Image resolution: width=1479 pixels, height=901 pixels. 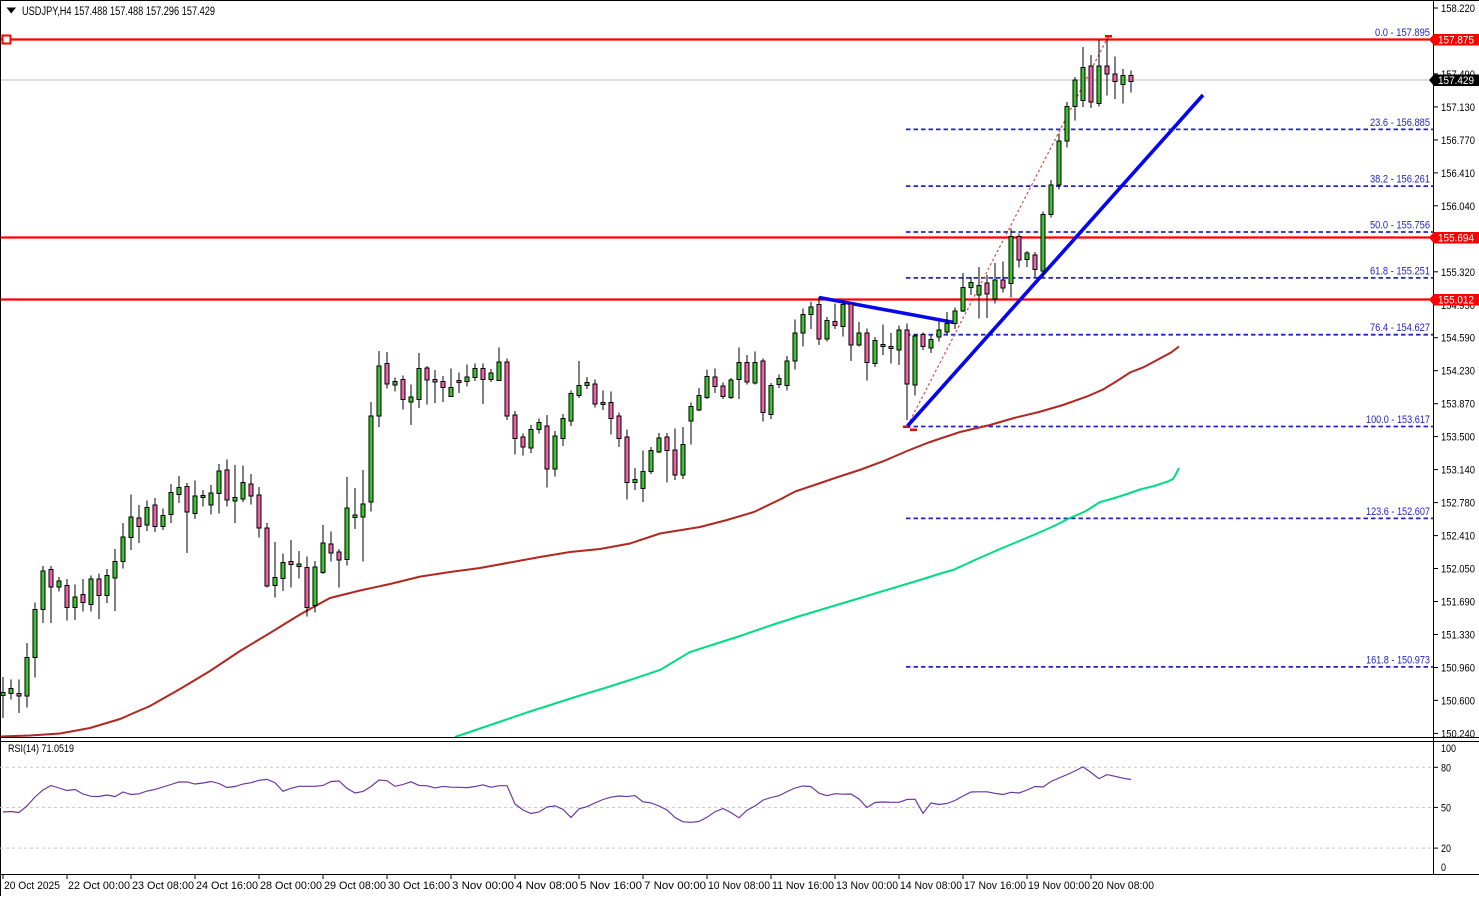 I want to click on svg-text: 0.0 - 157.895, so click(x=1402, y=33).